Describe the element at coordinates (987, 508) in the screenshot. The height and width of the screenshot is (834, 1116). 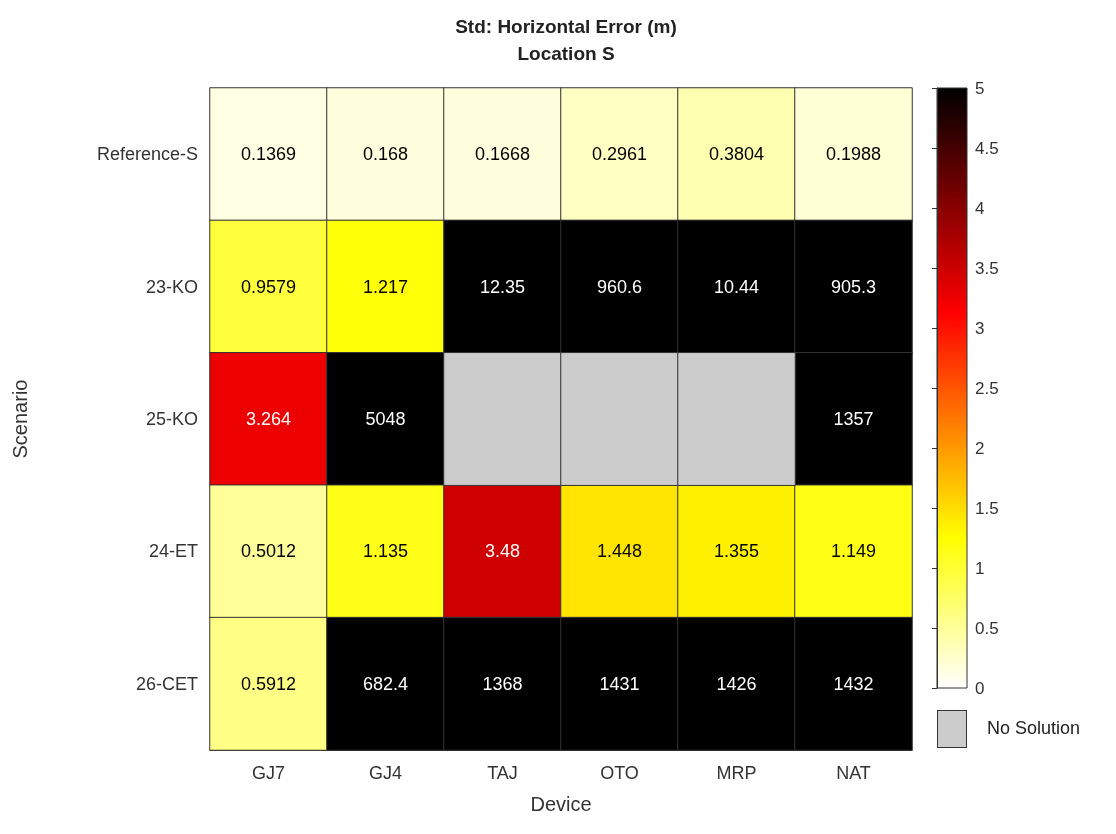
I see `color-bar-label: 1.5` at that location.